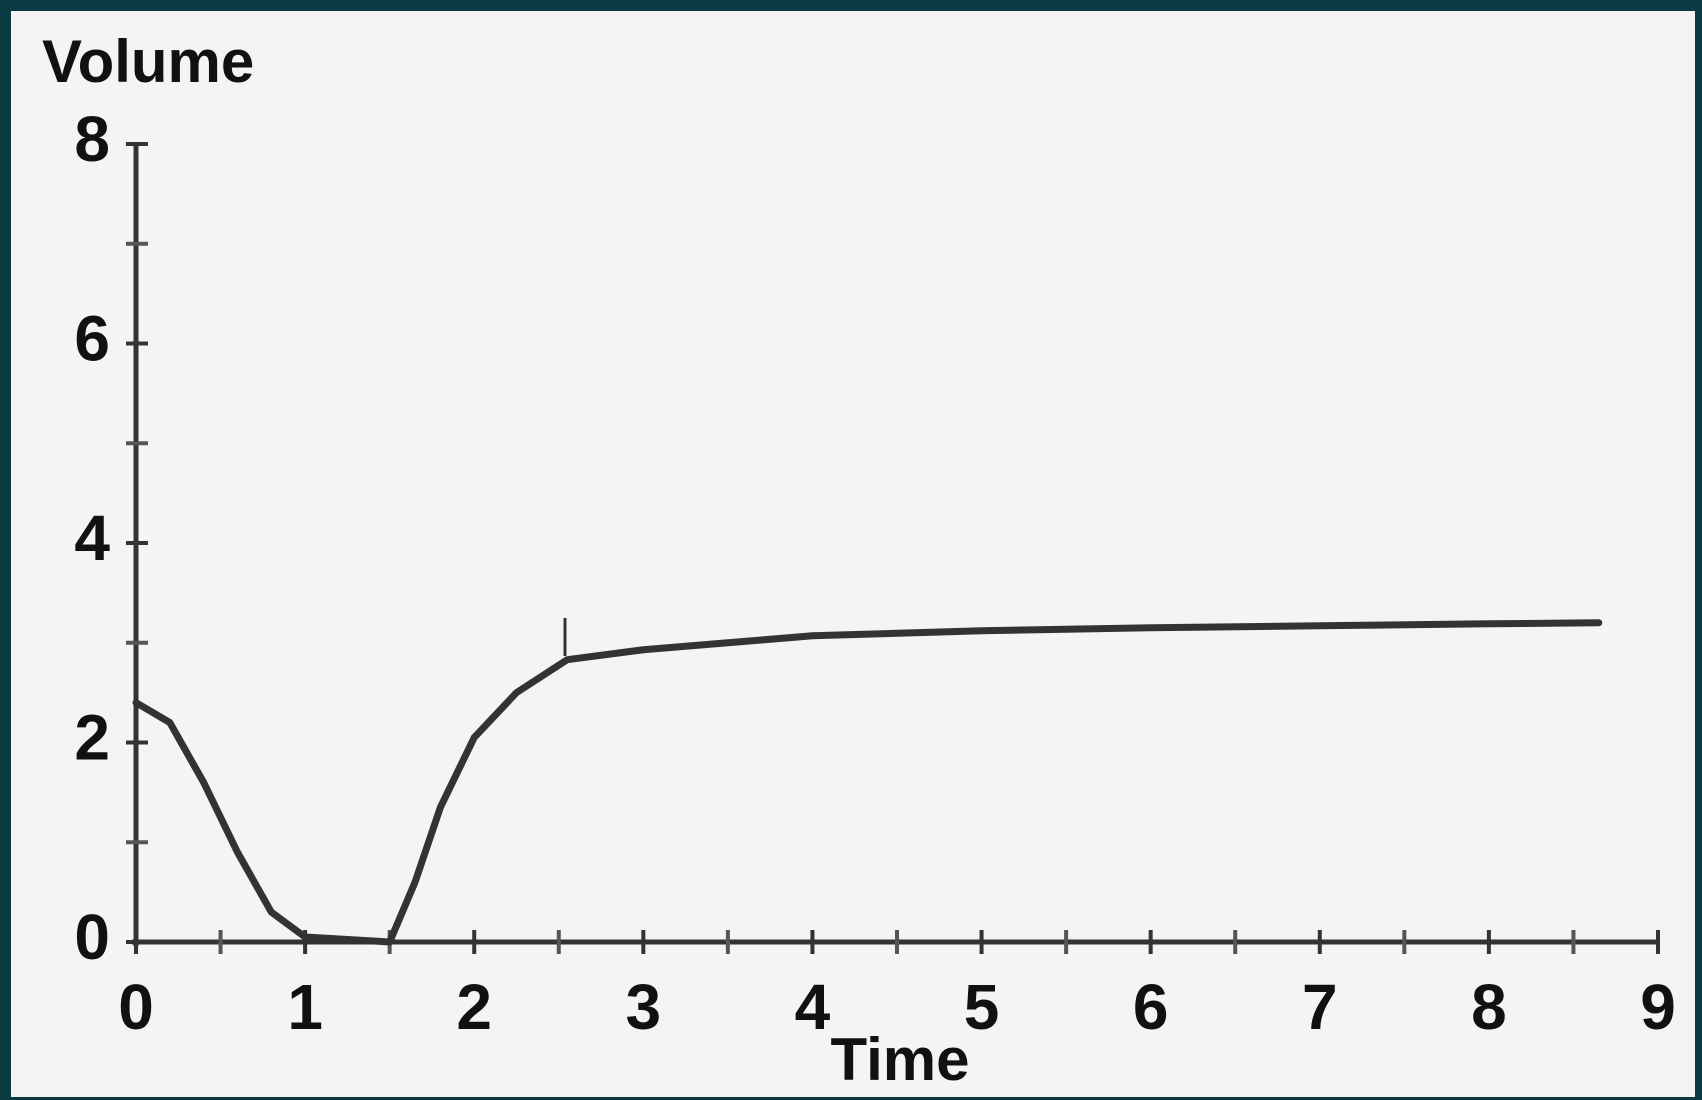 This screenshot has width=1702, height=1100. What do you see at coordinates (1320, 1007) in the screenshot?
I see `x-tick-label: 7` at bounding box center [1320, 1007].